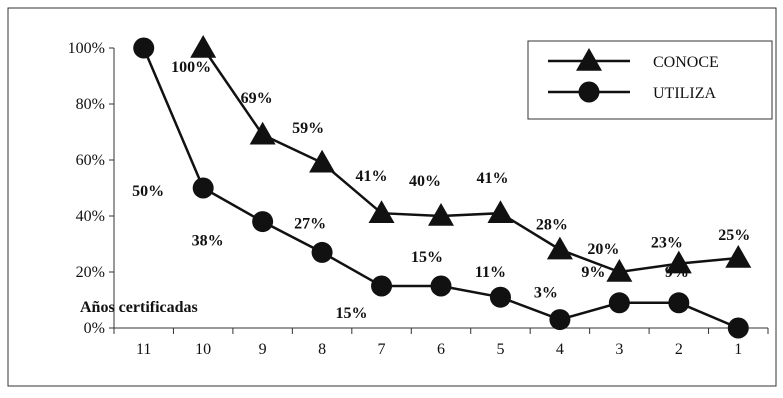 This screenshot has width=783, height=398. What do you see at coordinates (86, 48) in the screenshot?
I see `y-tick-label: 100%` at bounding box center [86, 48].